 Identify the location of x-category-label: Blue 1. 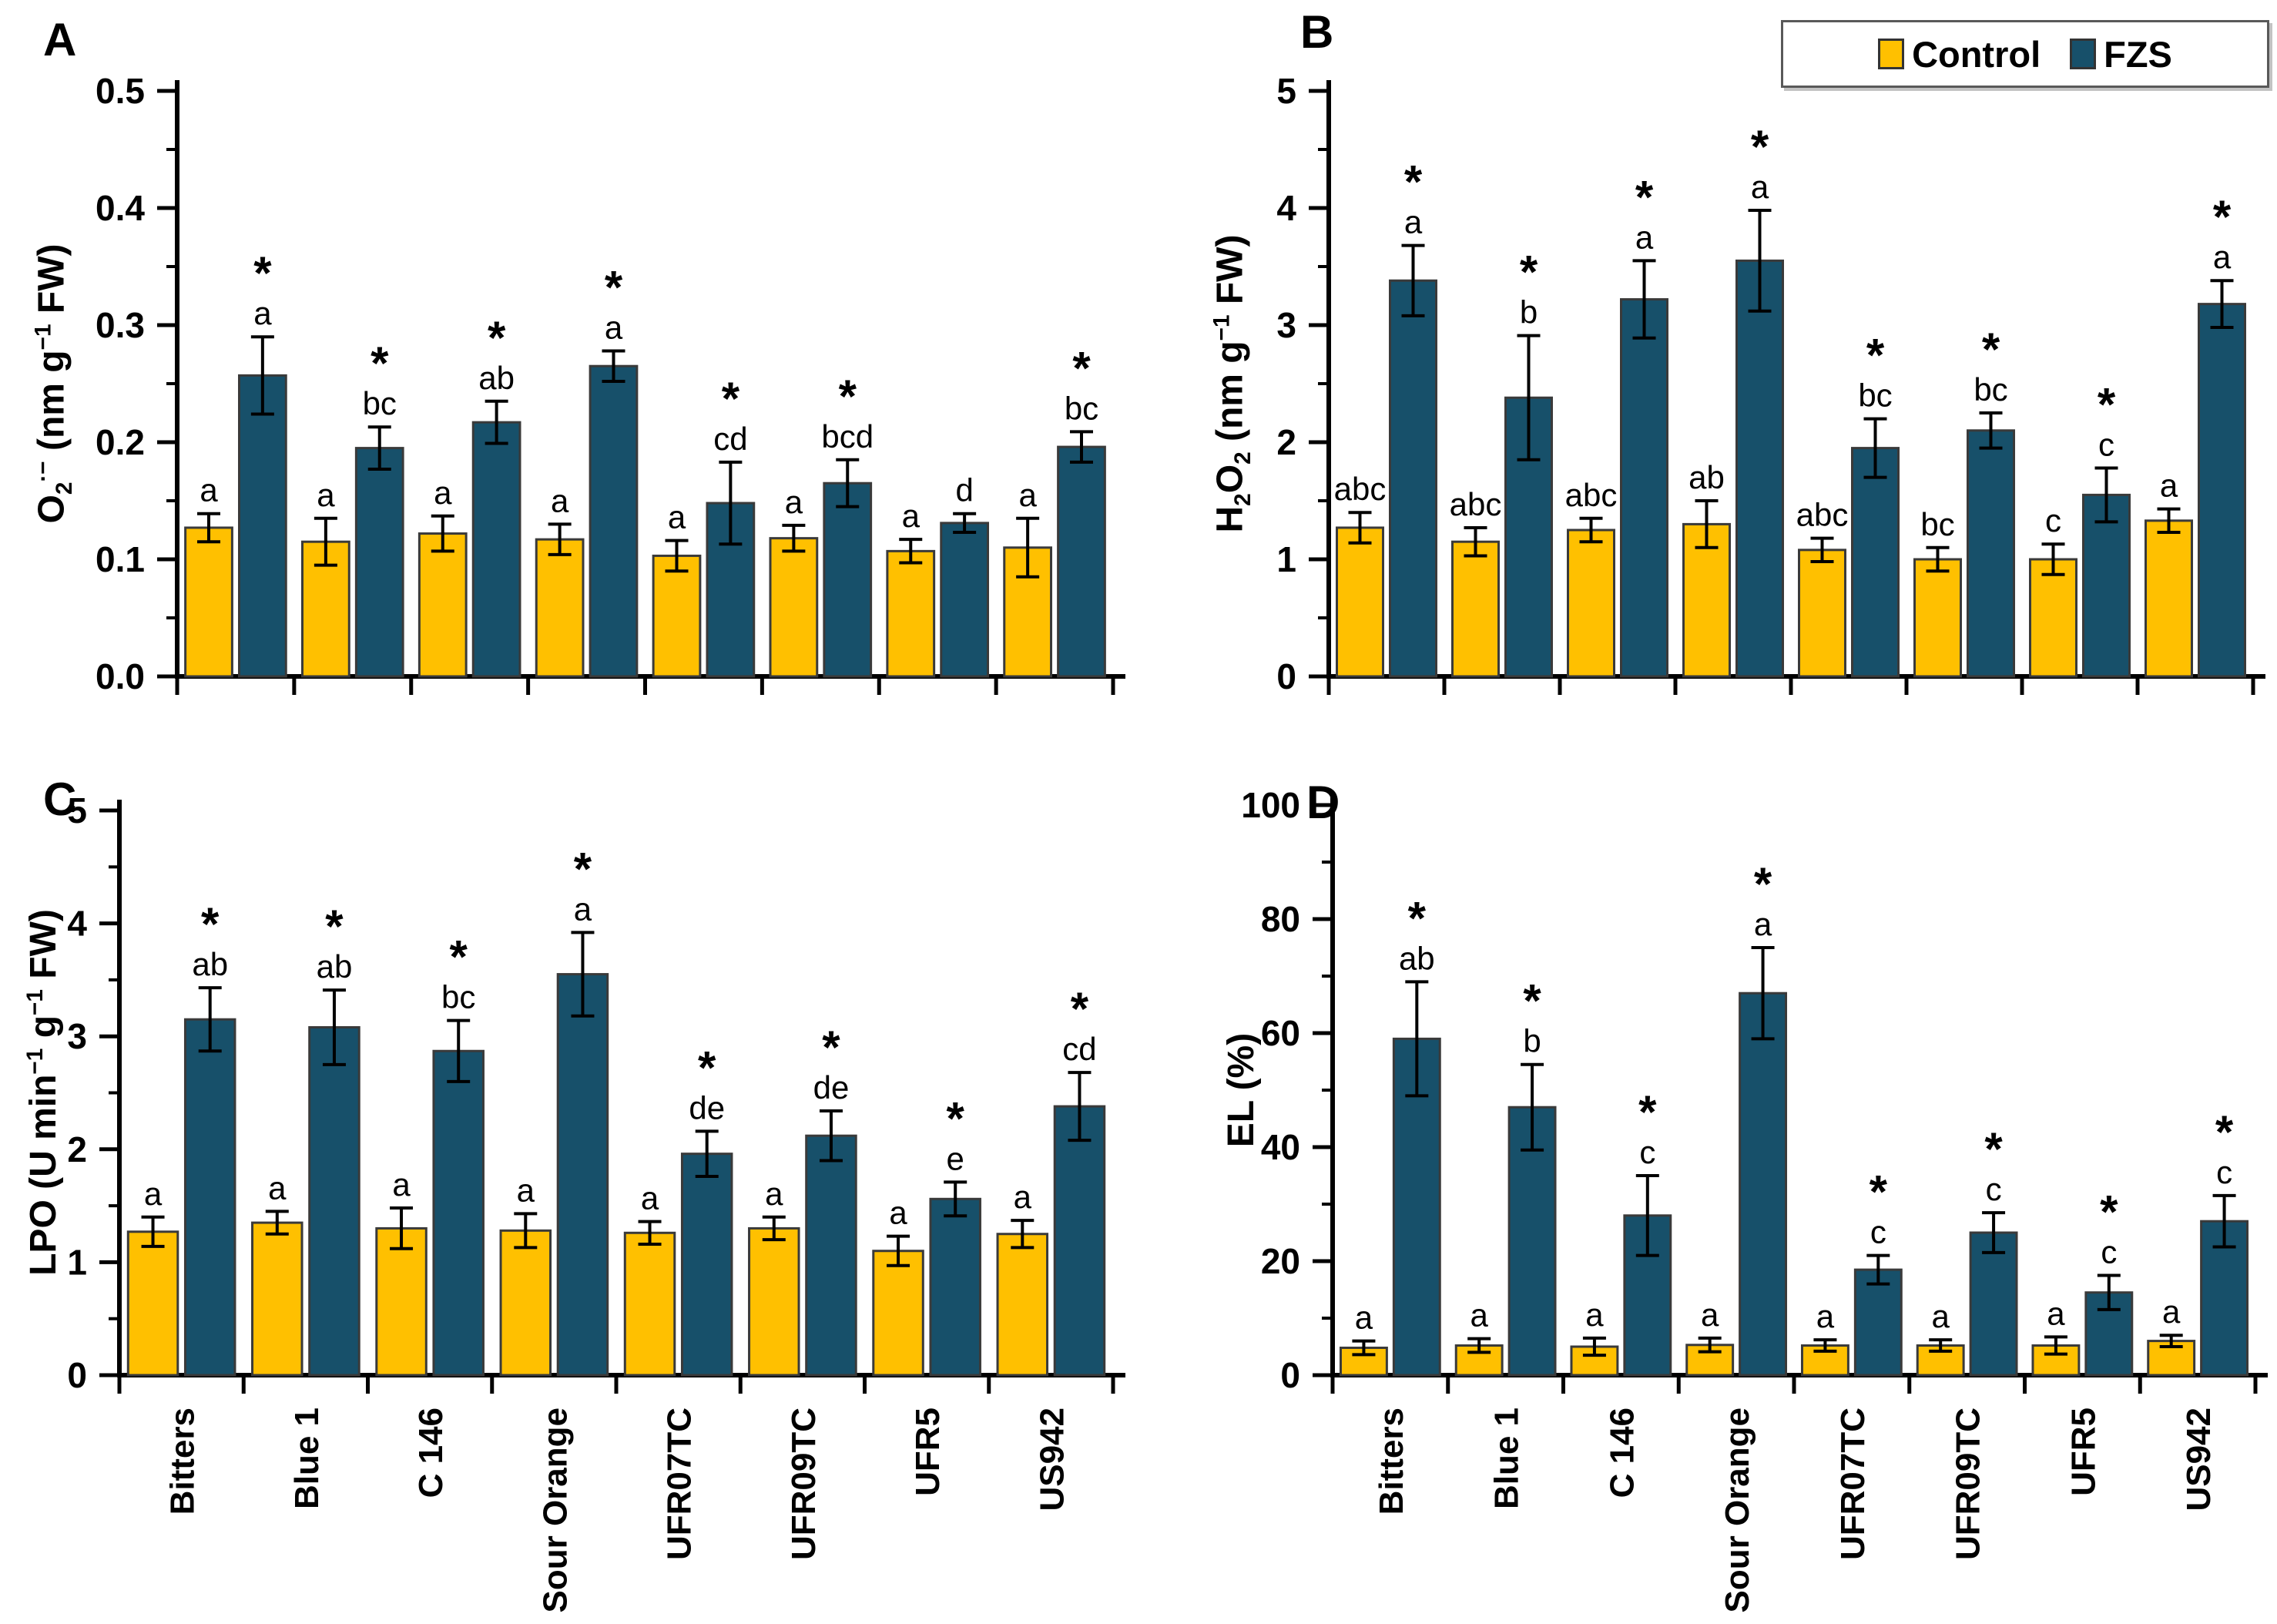
(1507, 1458).